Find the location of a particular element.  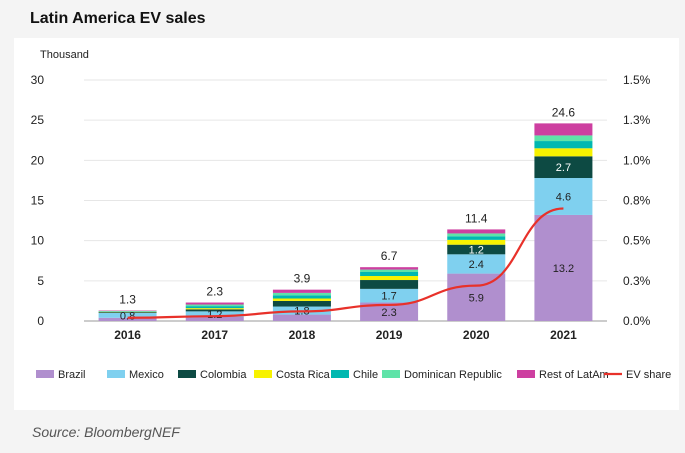

legend-label: Costa Rica is located at coordinates (303, 375).